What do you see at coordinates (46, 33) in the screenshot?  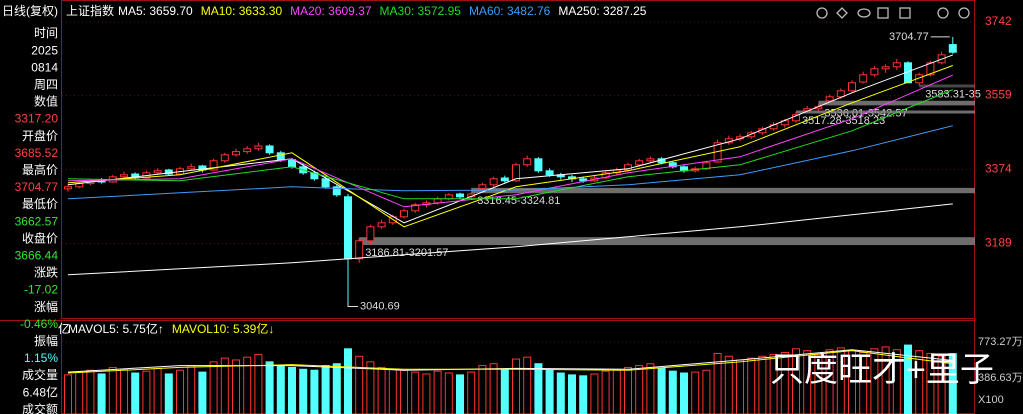 I see `info-text: 时间` at bounding box center [46, 33].